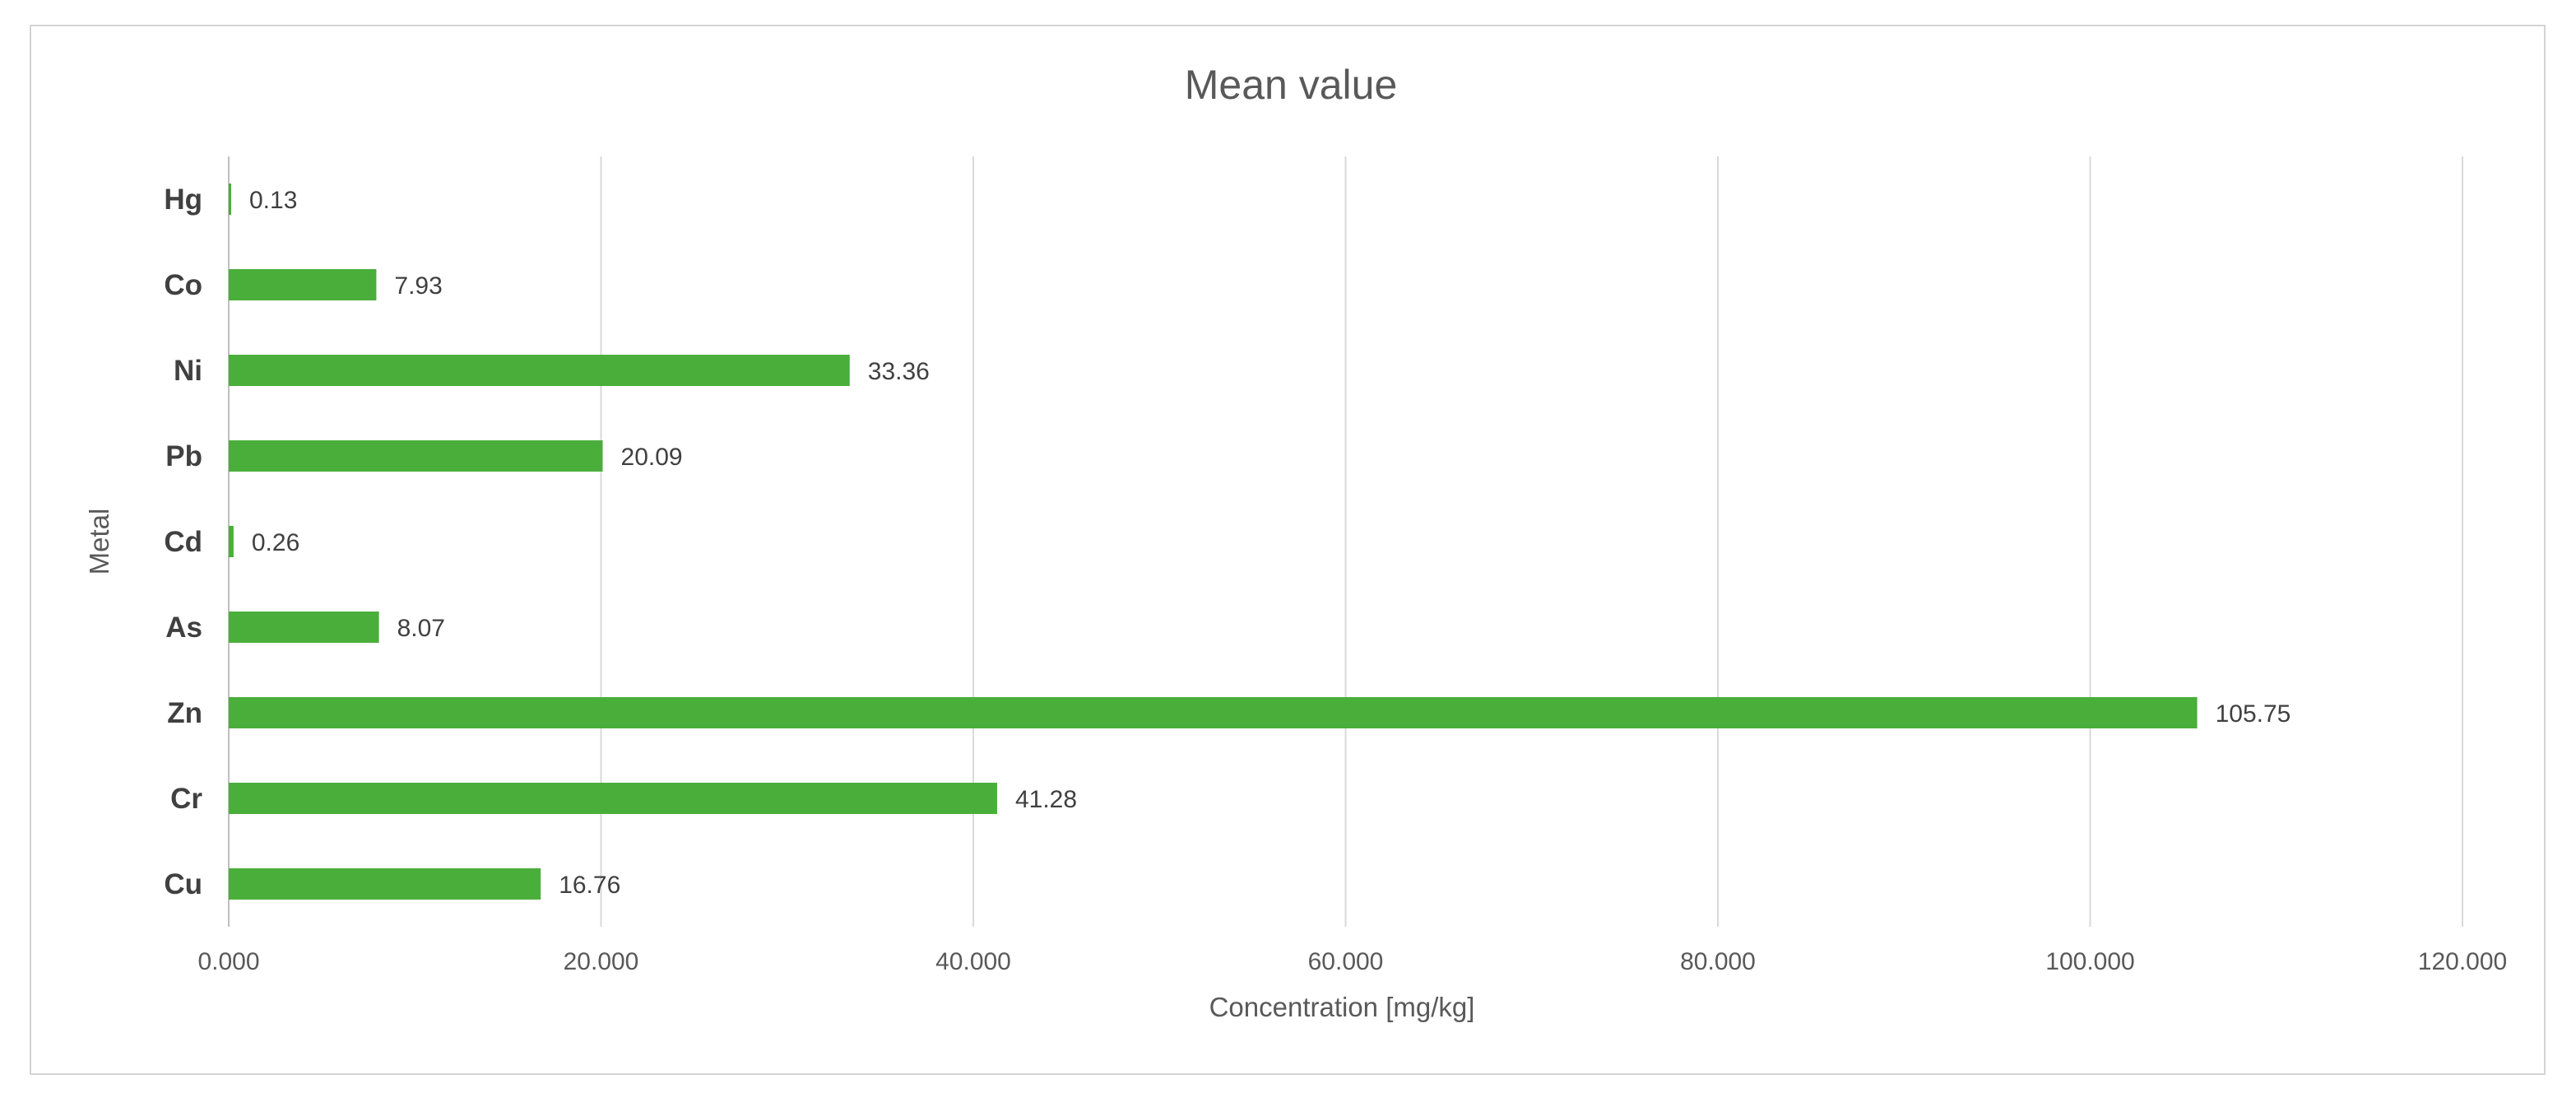 The width and height of the screenshot is (2576, 1093). I want to click on category-label: Cu, so click(183, 884).